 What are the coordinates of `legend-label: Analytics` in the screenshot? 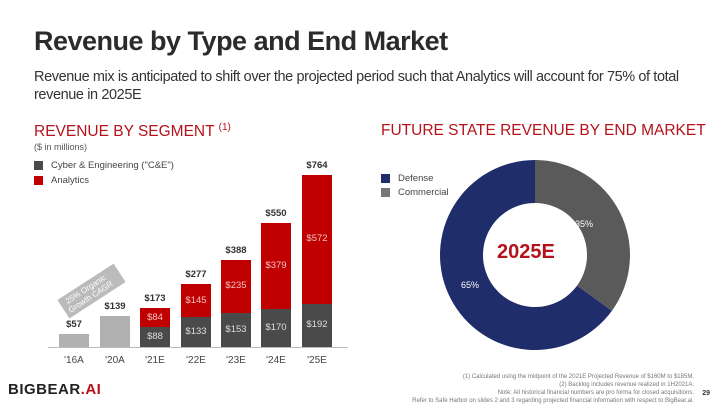 It's located at (70, 180).